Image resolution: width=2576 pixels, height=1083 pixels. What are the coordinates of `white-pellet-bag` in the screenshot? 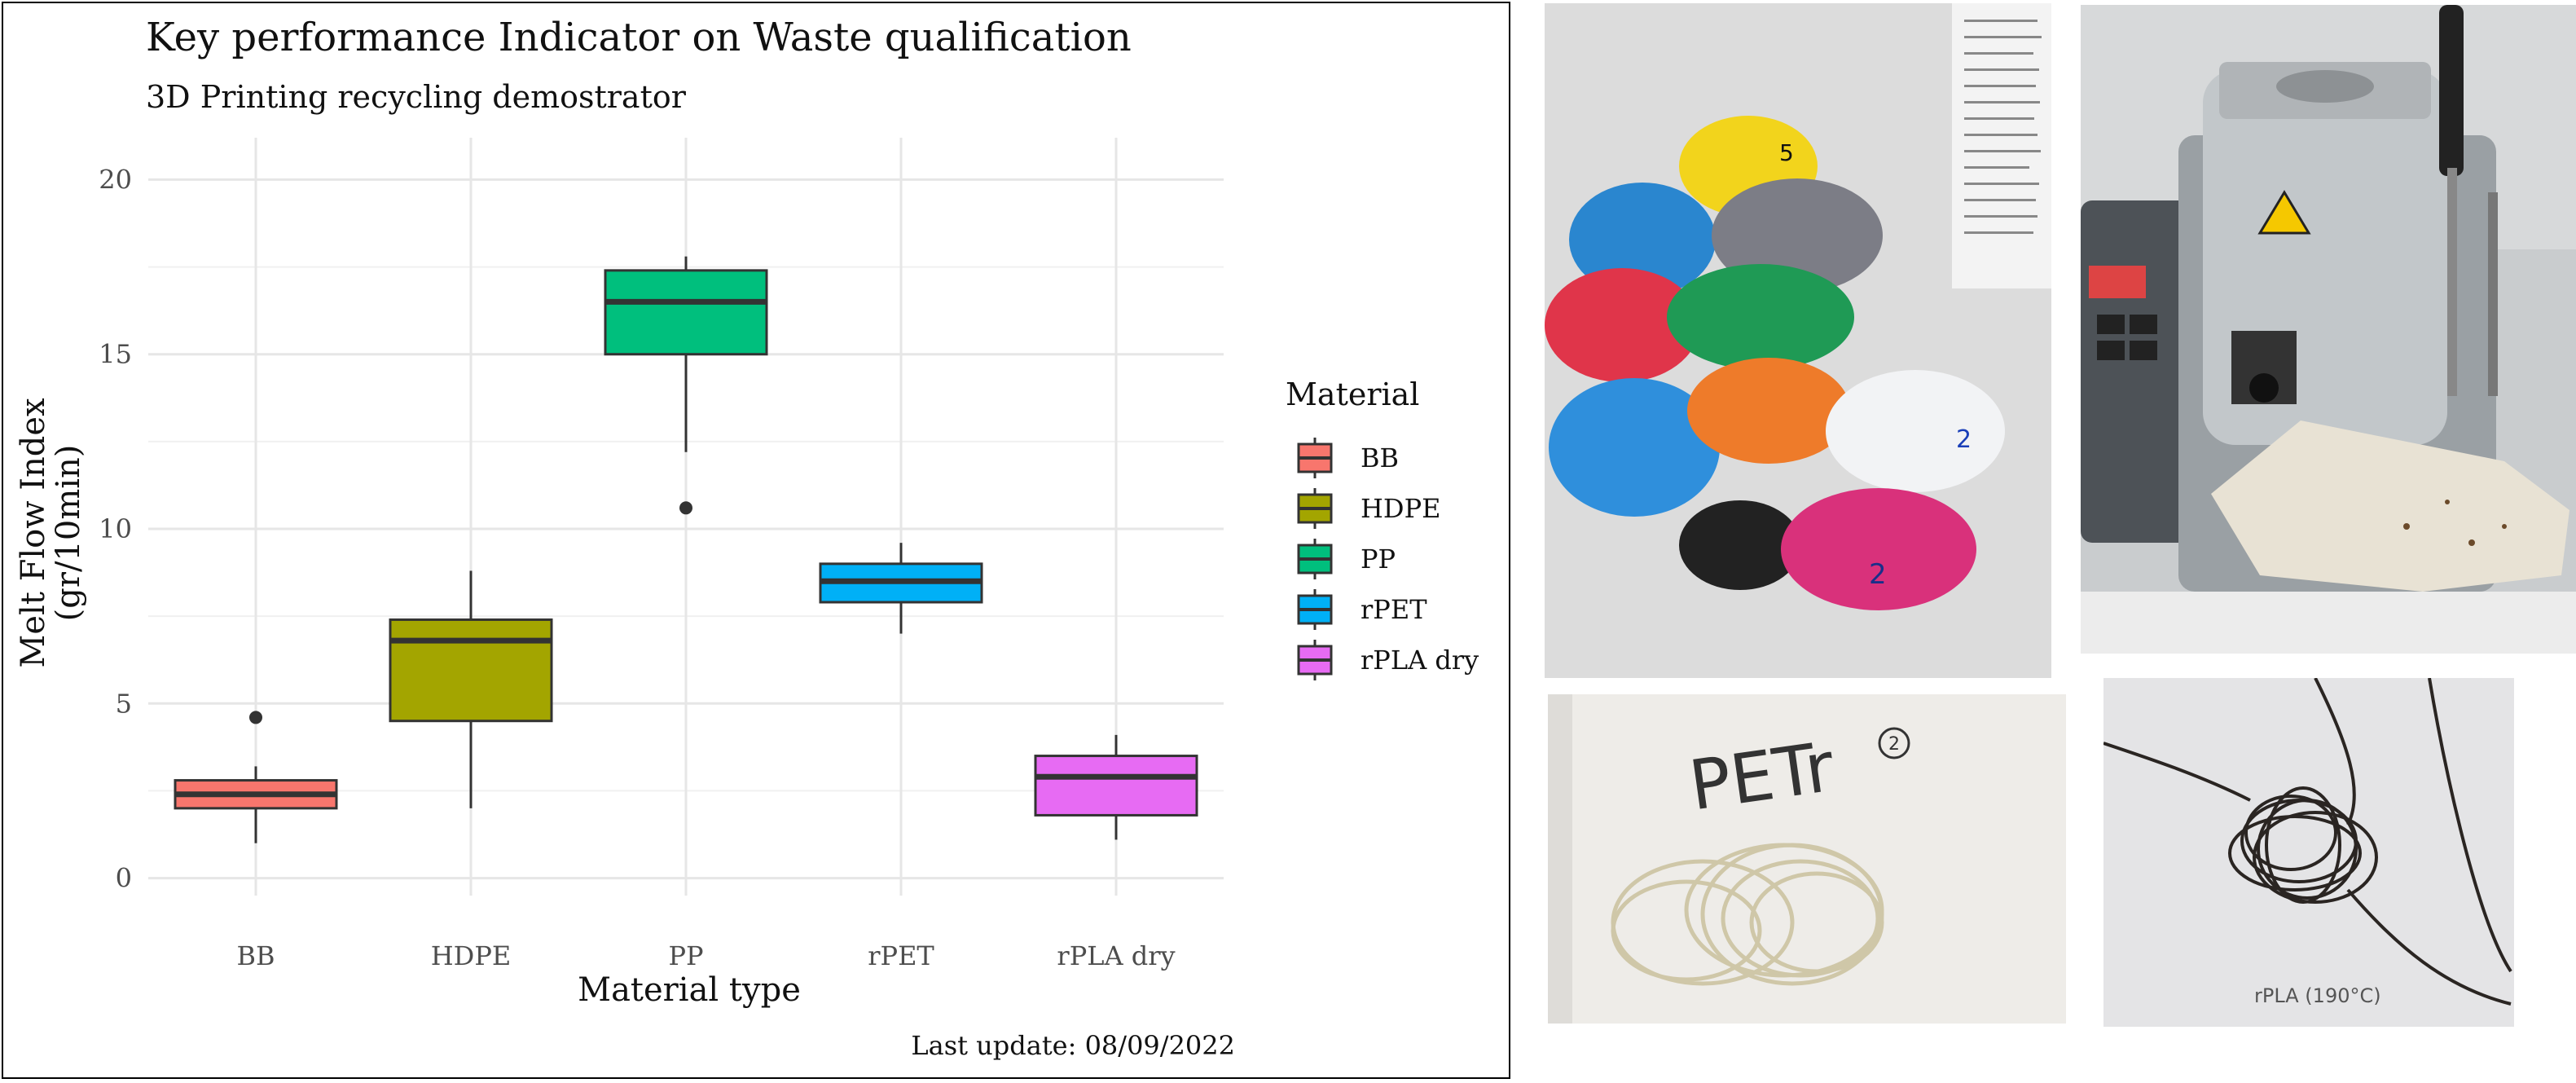 It's located at (1915, 431).